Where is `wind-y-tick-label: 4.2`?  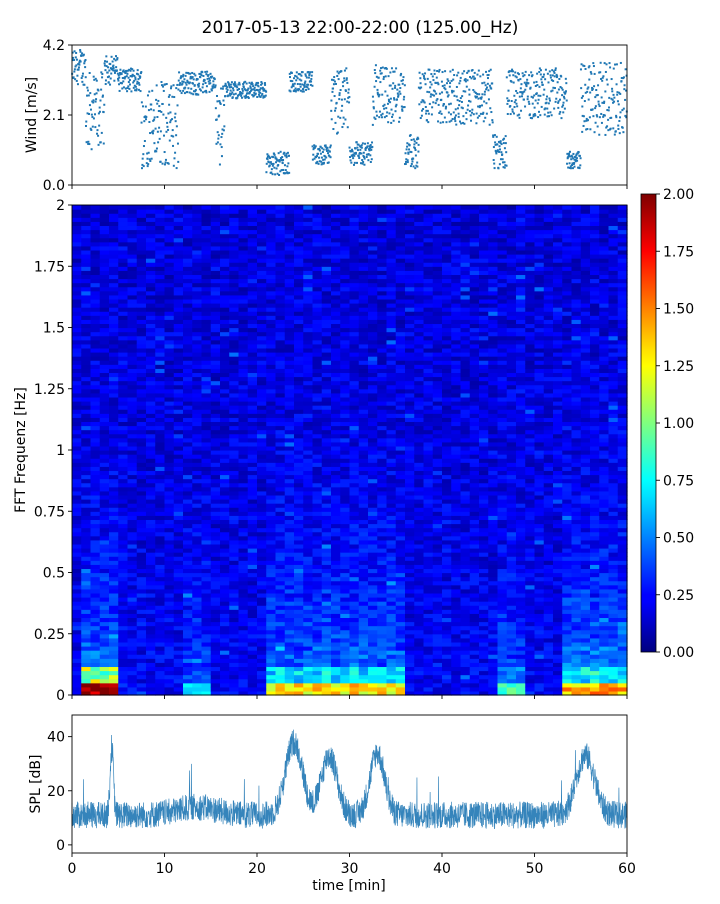 wind-y-tick-label: 4.2 is located at coordinates (54, 46).